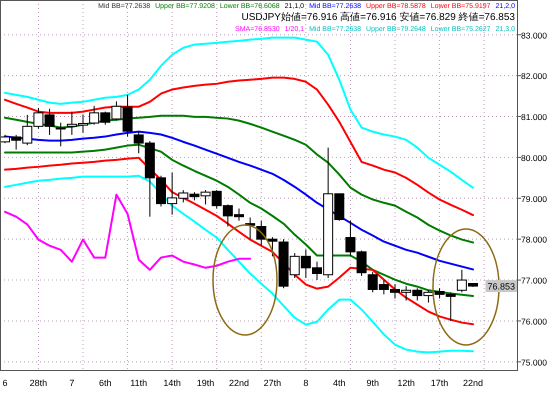 The image size is (554, 398). I want to click on y-tick-label: 77.000, so click(534, 281).